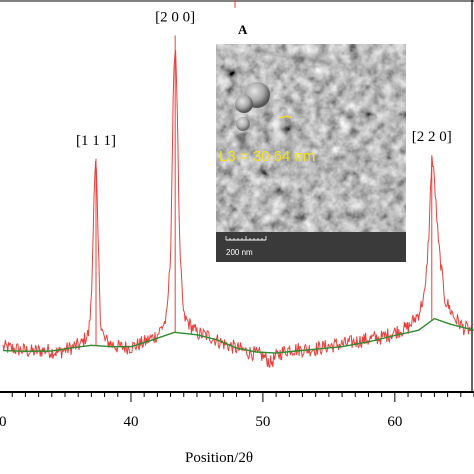 Image resolution: width=474 pixels, height=474 pixels. What do you see at coordinates (432, 137) in the screenshot?
I see `peak-label: [2 2 0]` at bounding box center [432, 137].